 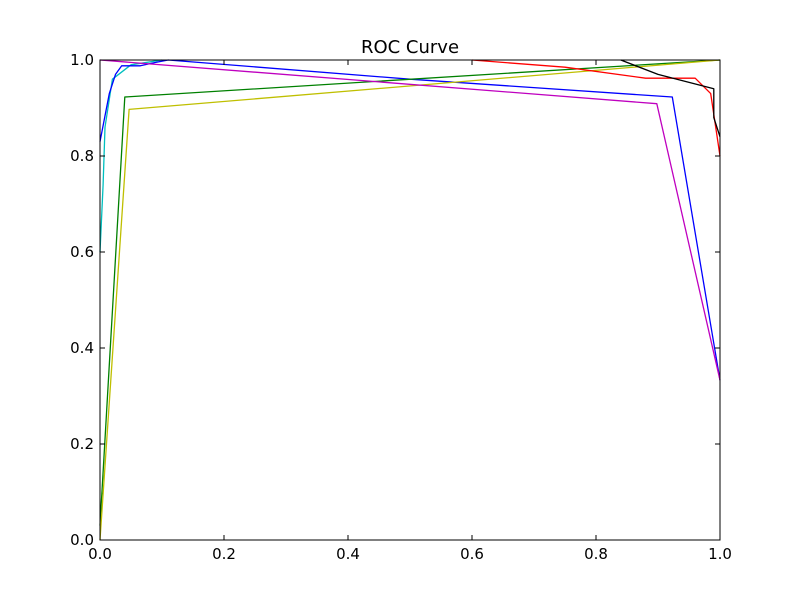 I want to click on y-tick-label: 0.0, so click(x=82, y=540).